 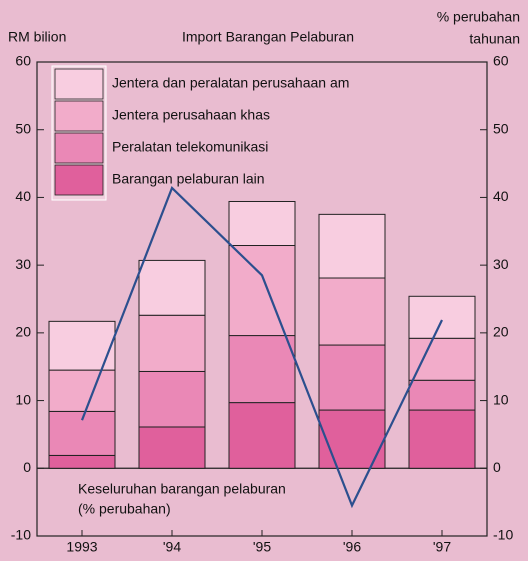 What do you see at coordinates (503, 535) in the screenshot?
I see `y2-tick-label: -10` at bounding box center [503, 535].